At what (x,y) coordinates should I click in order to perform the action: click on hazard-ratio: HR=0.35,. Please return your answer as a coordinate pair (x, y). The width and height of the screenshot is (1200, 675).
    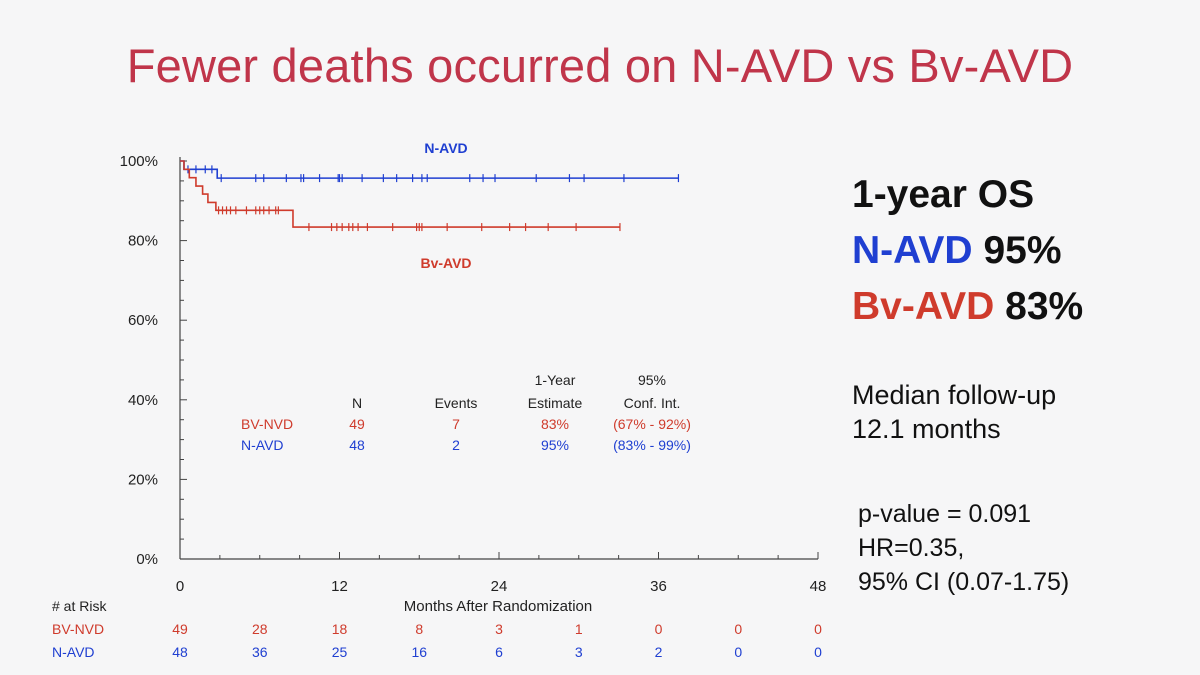
    Looking at the image, I should click on (911, 548).